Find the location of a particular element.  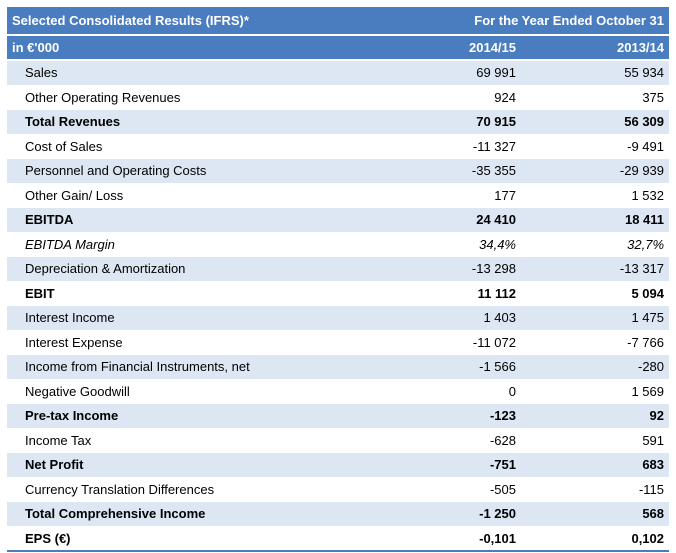

table-title: Selected Consolidated Results (IFRS)* is located at coordinates (184, 21).